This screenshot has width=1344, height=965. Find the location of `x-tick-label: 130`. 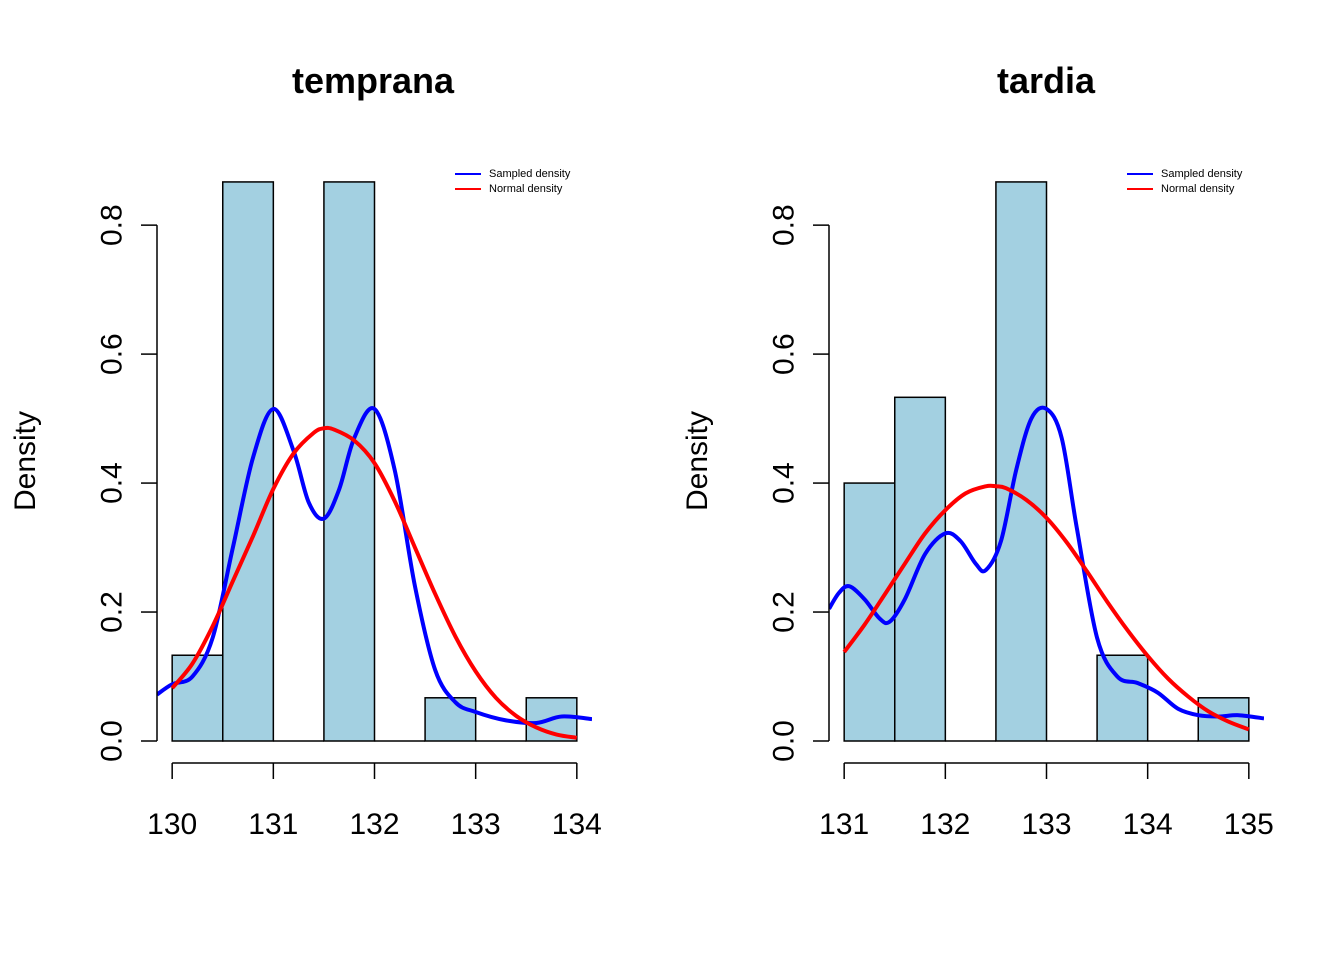

x-tick-label: 130 is located at coordinates (172, 824).